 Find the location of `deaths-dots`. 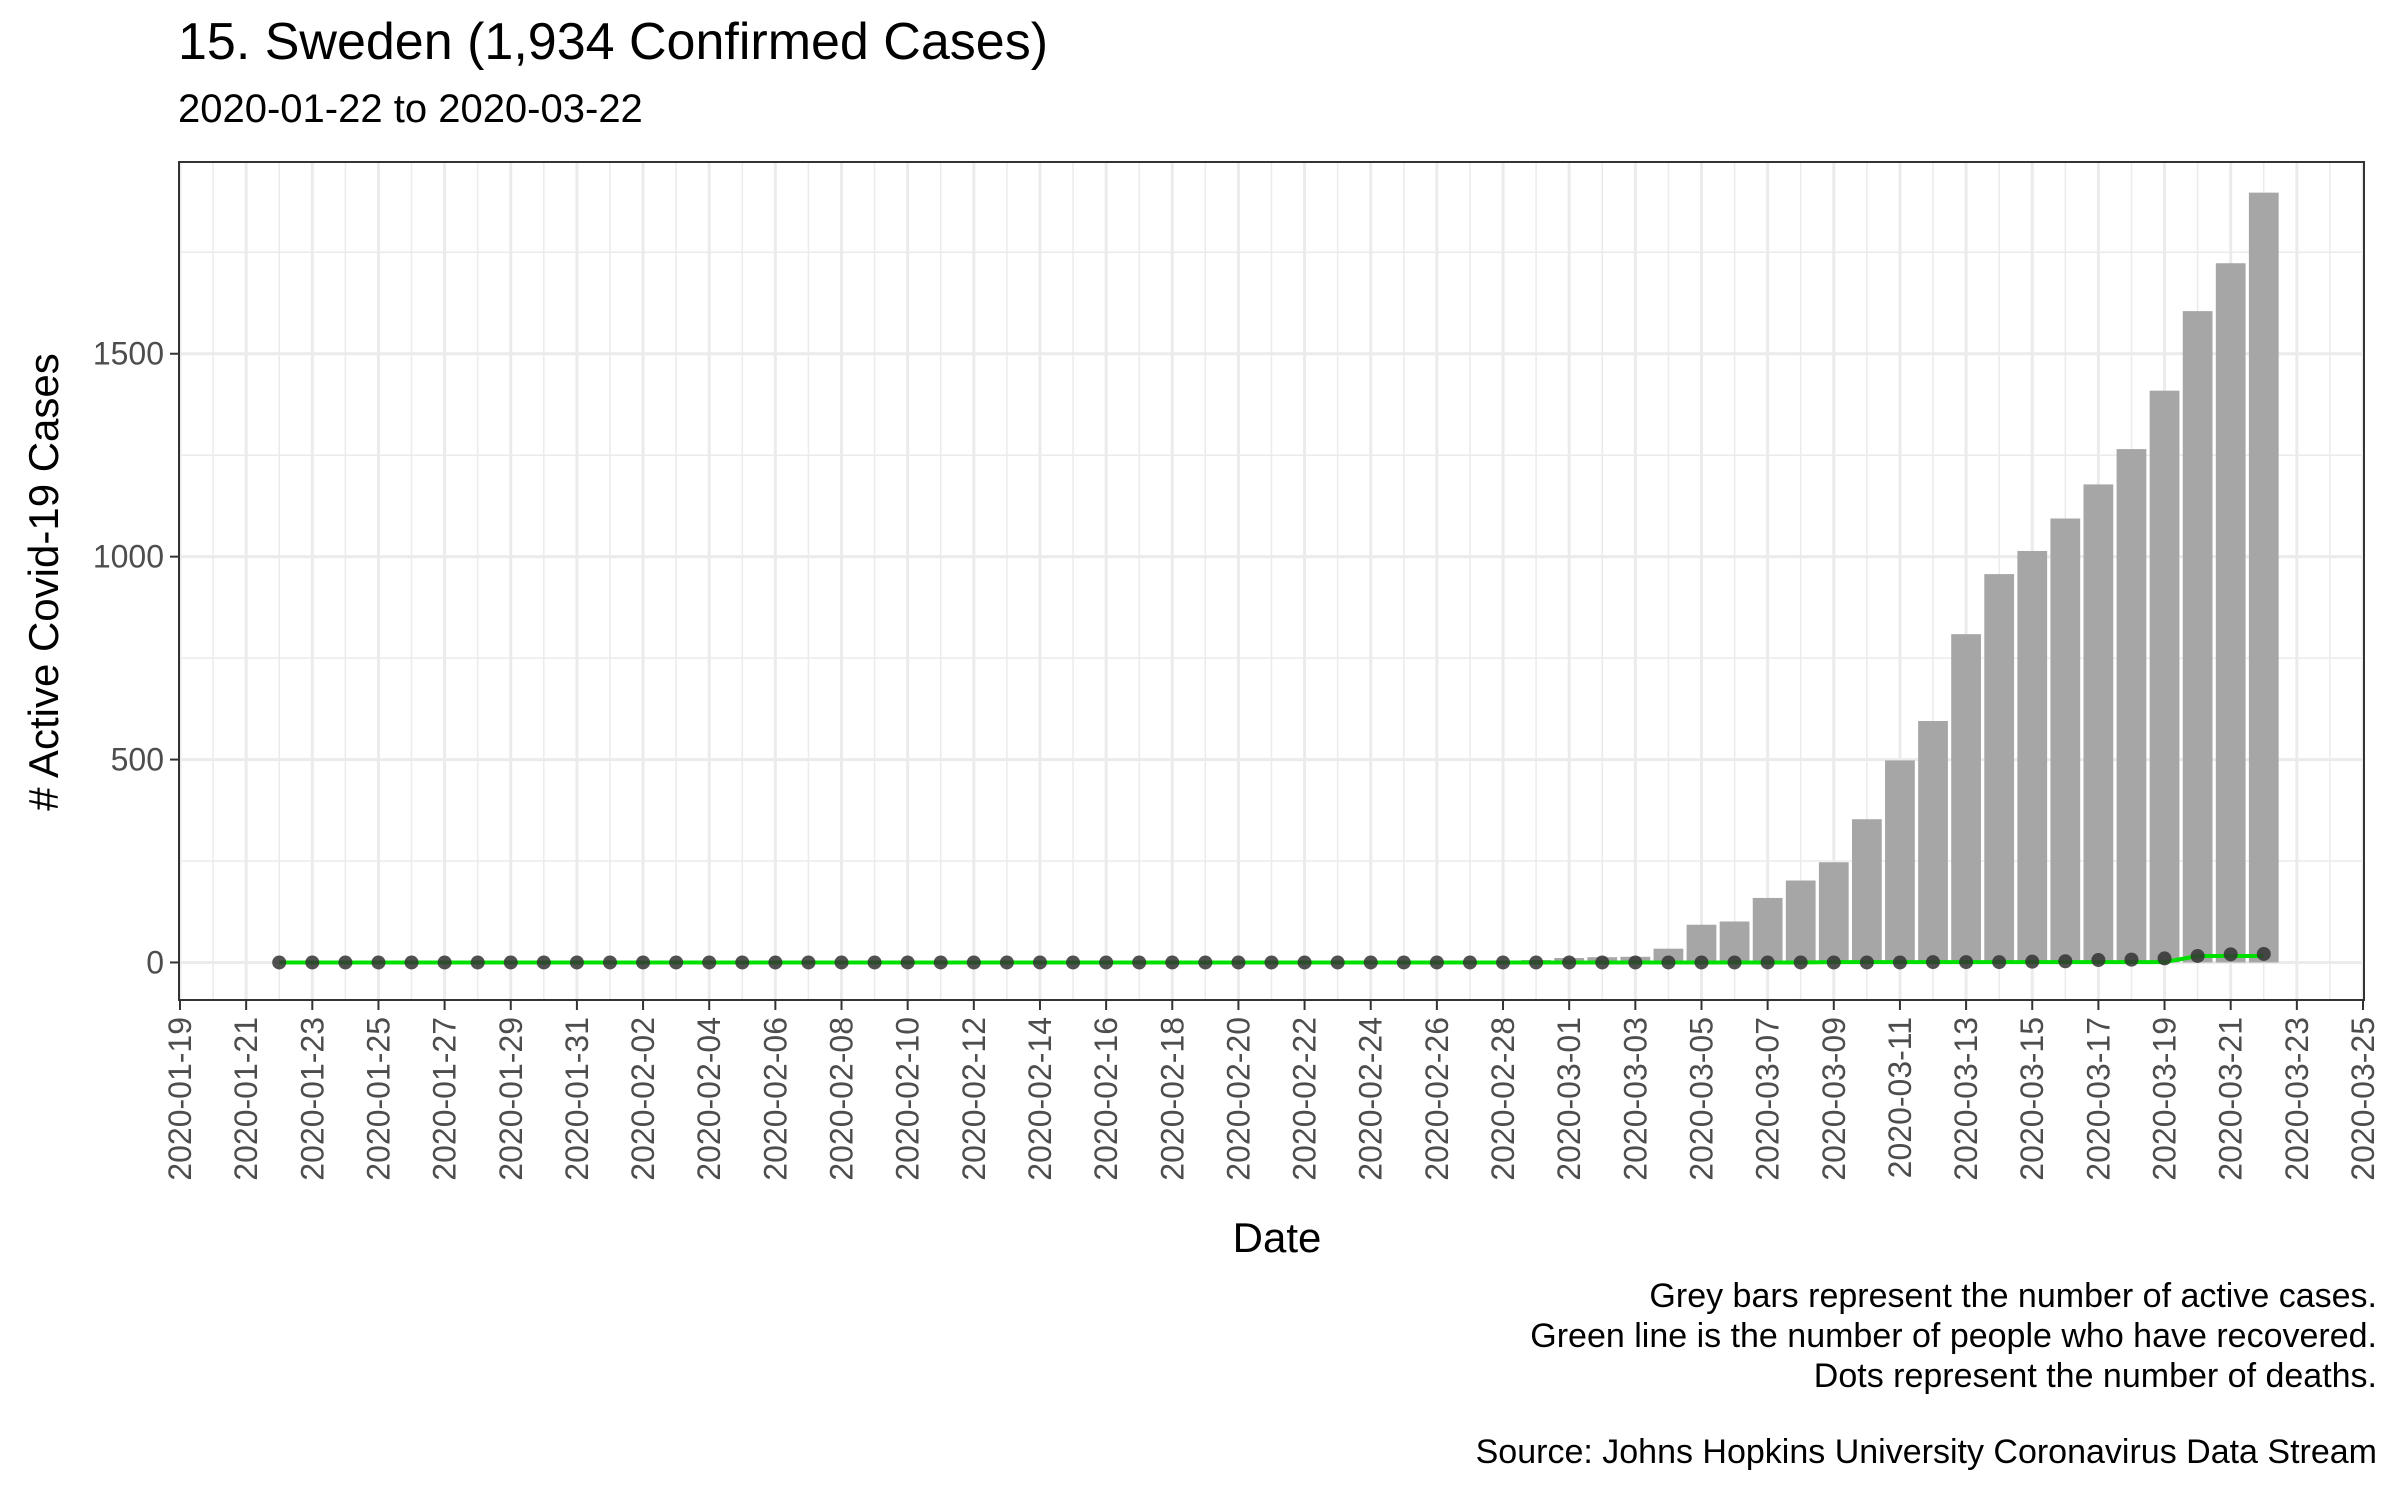

deaths-dots is located at coordinates (1271, 958).